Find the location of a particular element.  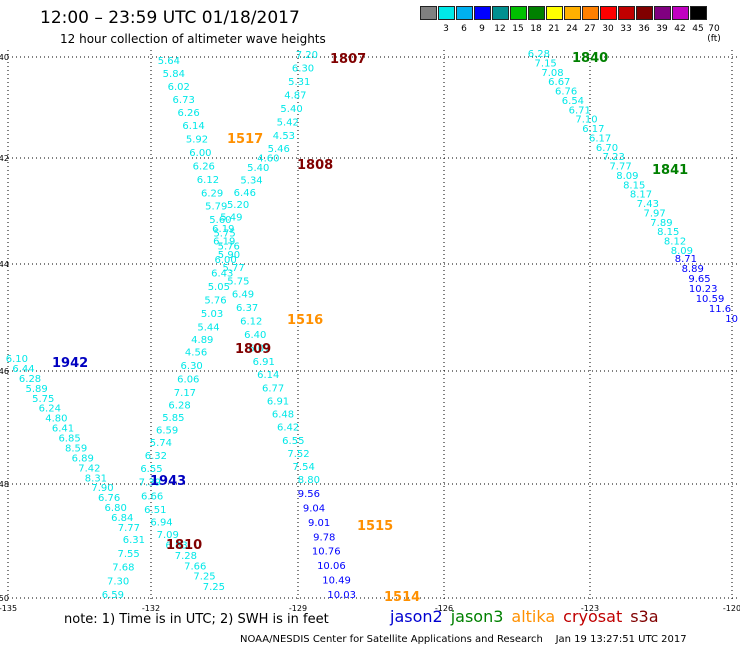

satellite-legend: jason2 jason3 altika cryosat s3a is located at coordinates (528, 616).